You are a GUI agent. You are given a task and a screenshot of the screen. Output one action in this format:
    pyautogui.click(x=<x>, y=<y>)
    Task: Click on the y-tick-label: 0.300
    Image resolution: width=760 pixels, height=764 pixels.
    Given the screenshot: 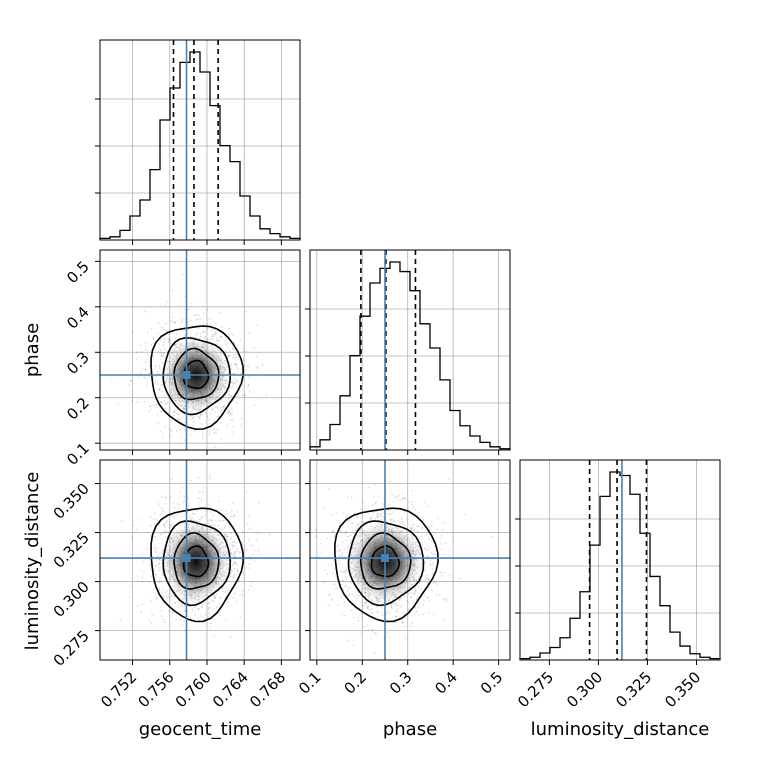 What is the action you would take?
    pyautogui.click(x=71, y=599)
    